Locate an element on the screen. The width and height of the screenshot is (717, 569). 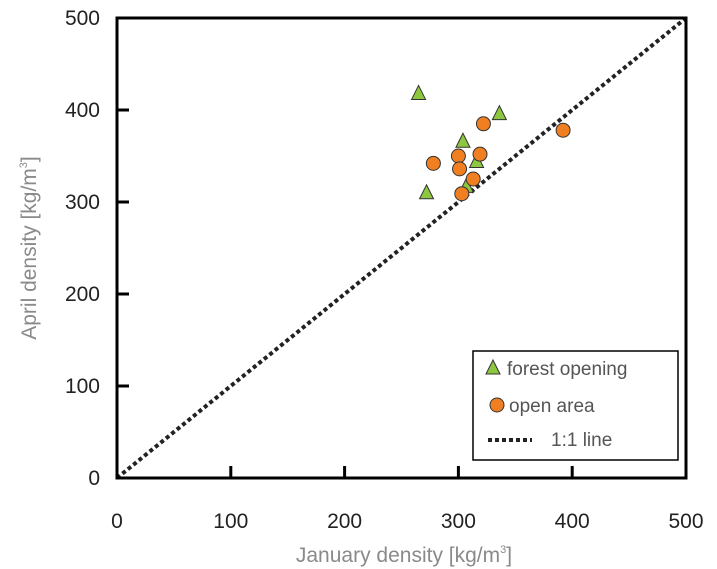
legend-reference-line-label: 1:1 line is located at coordinates (581, 440).